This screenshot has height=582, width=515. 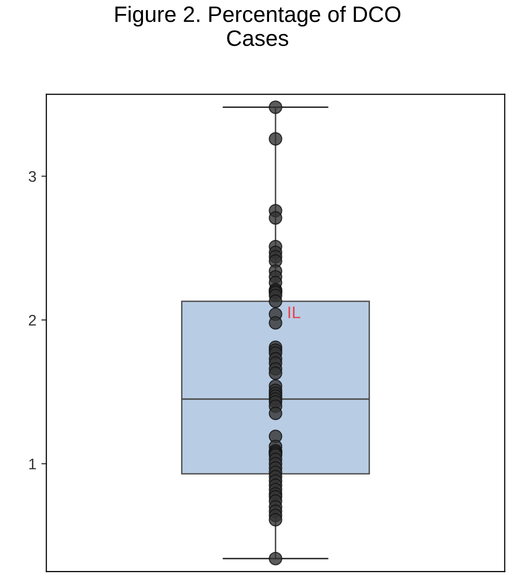 I want to click on annotation: IL, so click(x=294, y=312).